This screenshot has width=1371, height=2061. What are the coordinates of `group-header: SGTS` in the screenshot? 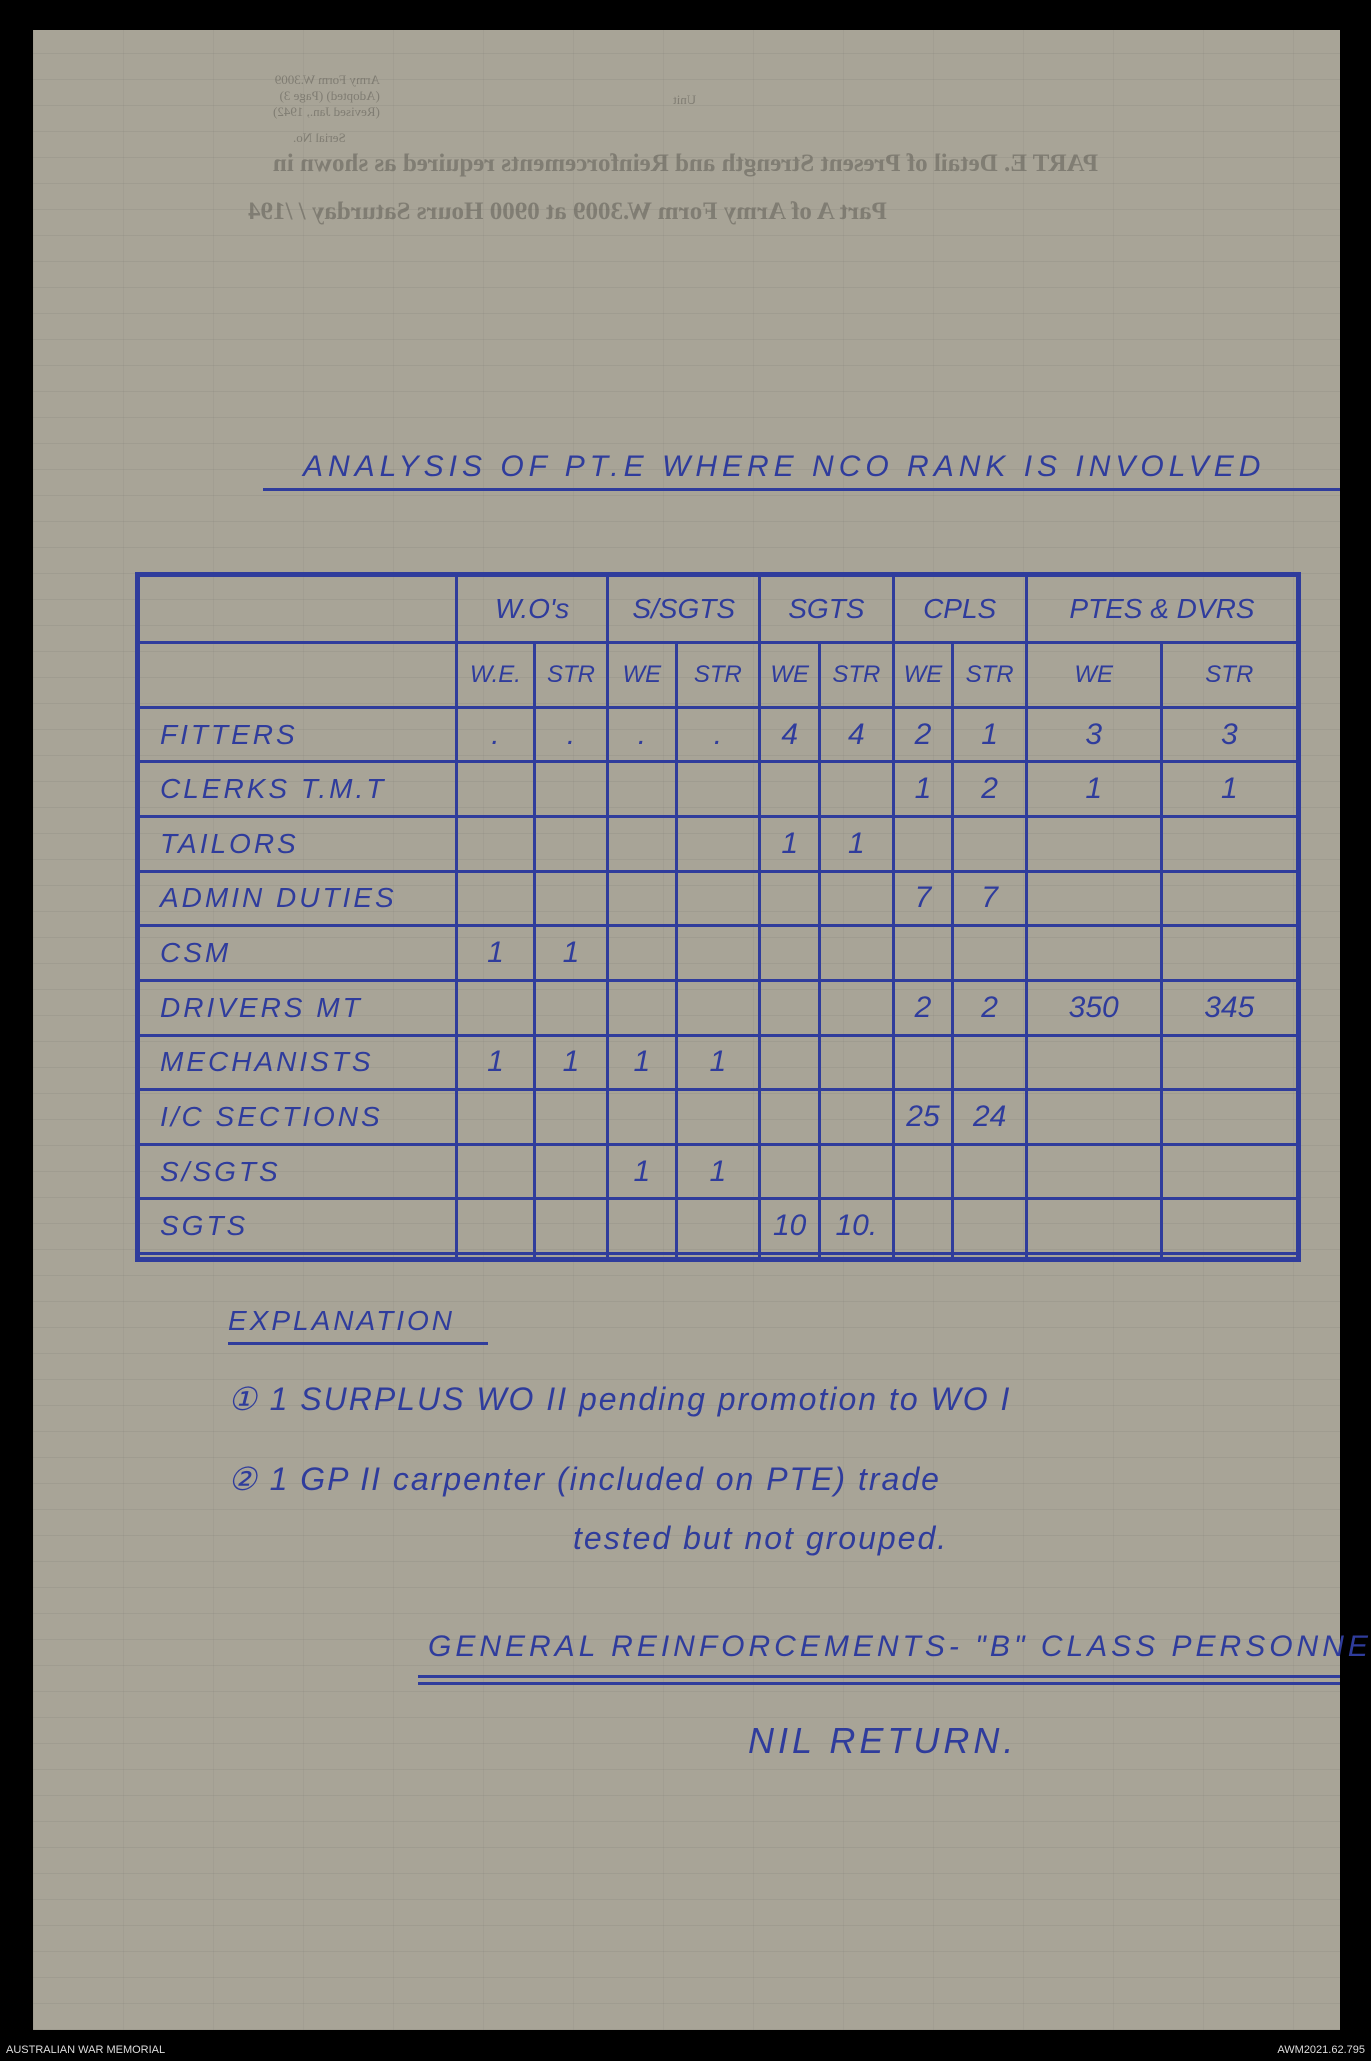 It's located at (826, 608).